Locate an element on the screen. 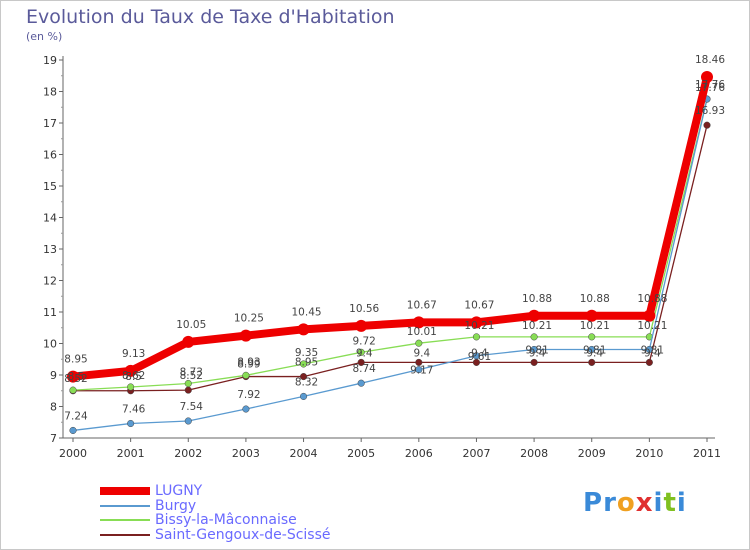 This screenshot has height=550, width=750. x-tick-label: 2003 is located at coordinates (246, 453).